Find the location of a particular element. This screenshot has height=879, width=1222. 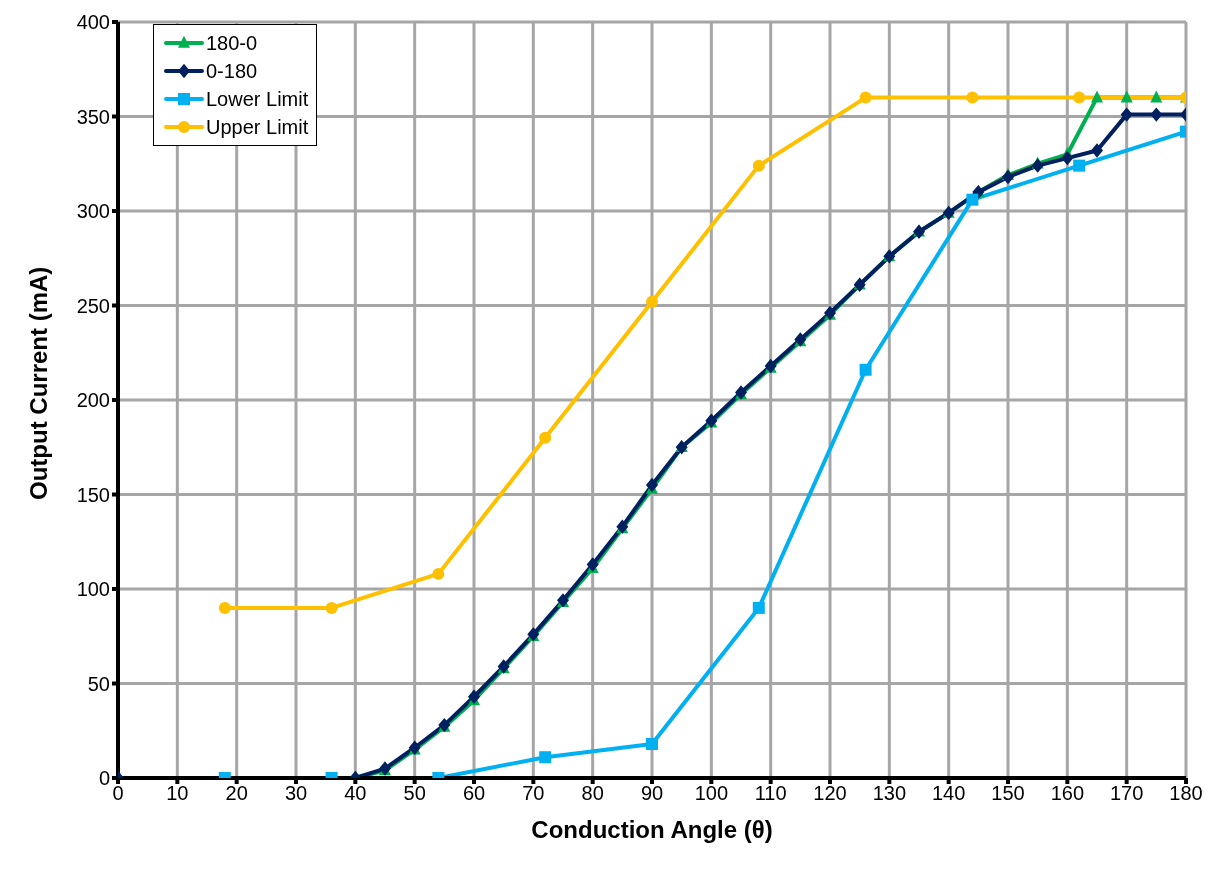

x-tick-label: 30 is located at coordinates (296, 793).